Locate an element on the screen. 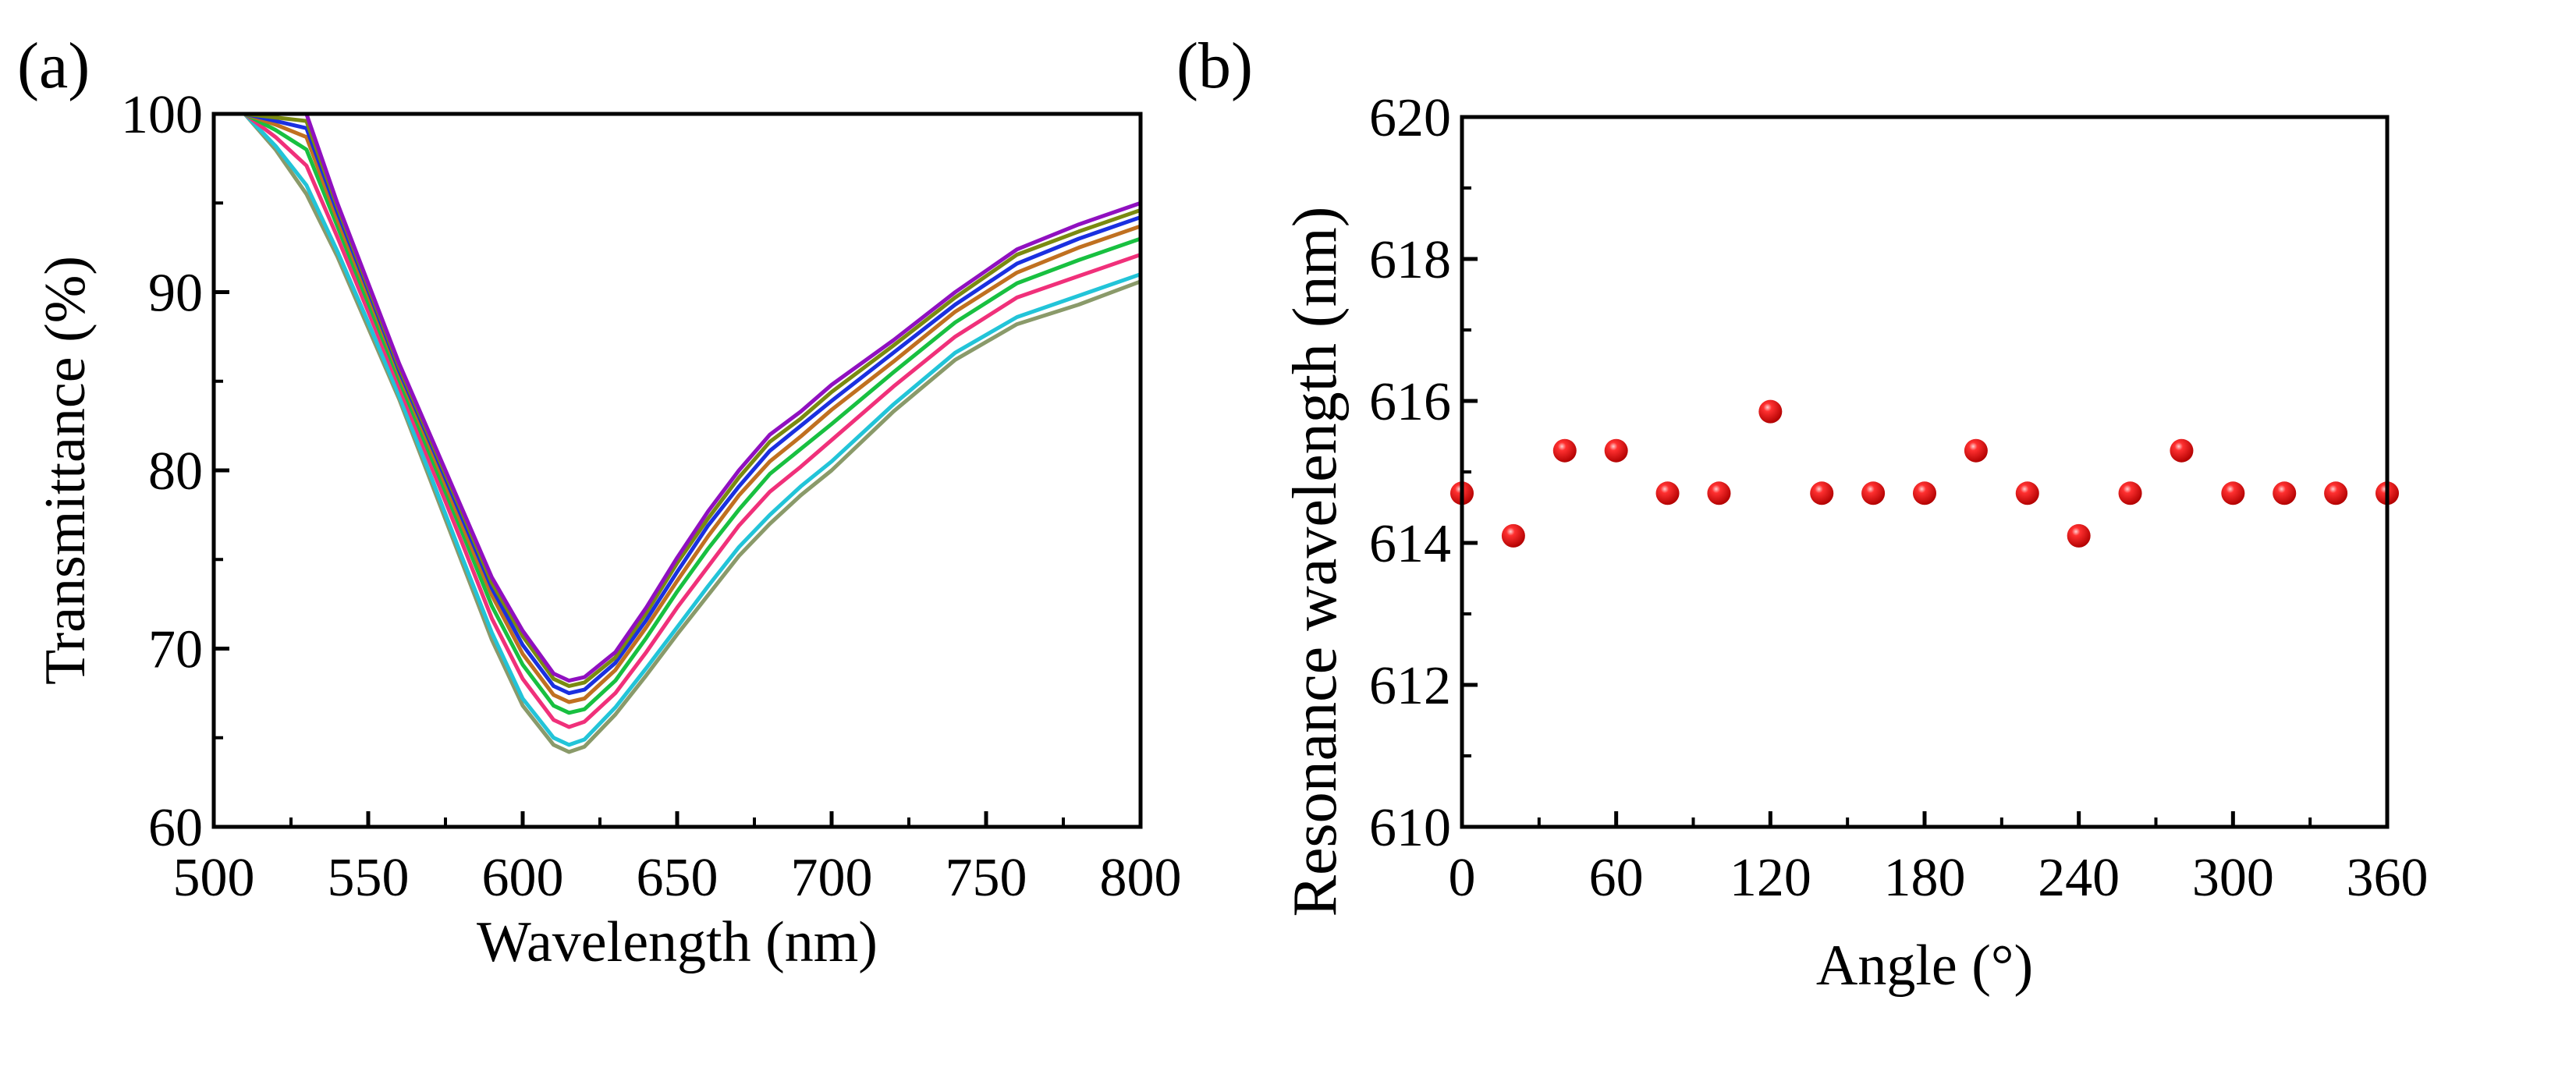 The height and width of the screenshot is (1071, 2576). x-tick-label: 800 is located at coordinates (1141, 878).